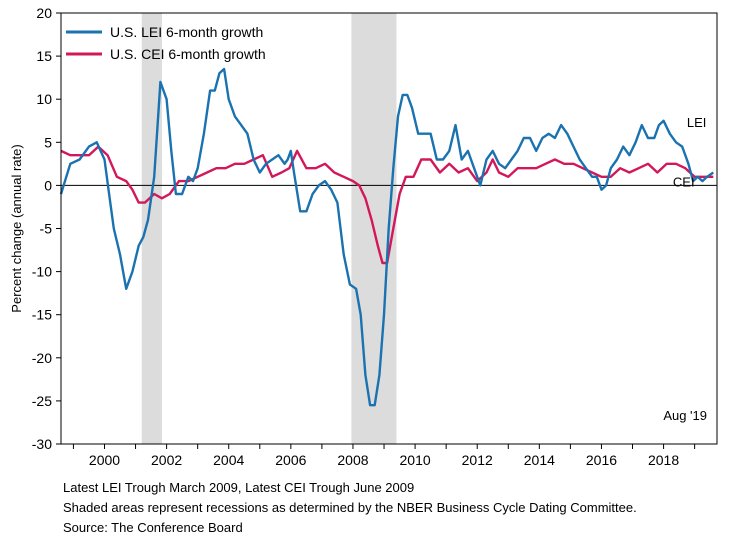  I want to click on x-tick-label: 2018, so click(663, 460).